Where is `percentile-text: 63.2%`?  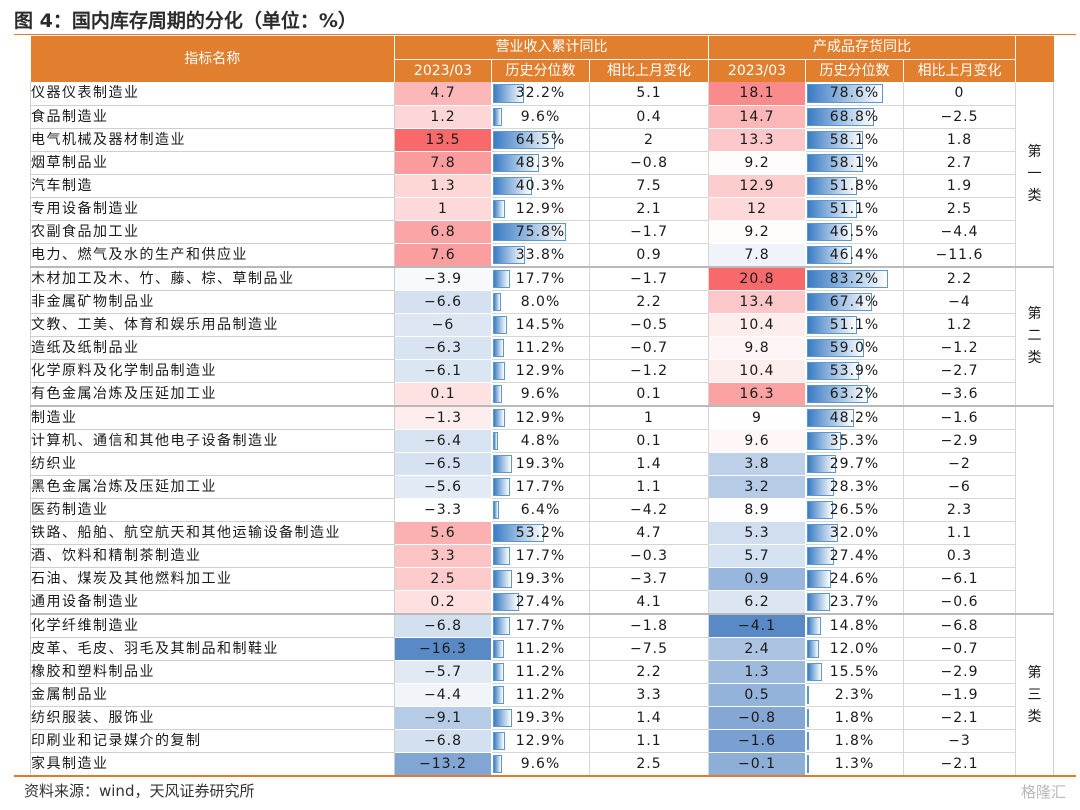
percentile-text: 63.2% is located at coordinates (854, 393).